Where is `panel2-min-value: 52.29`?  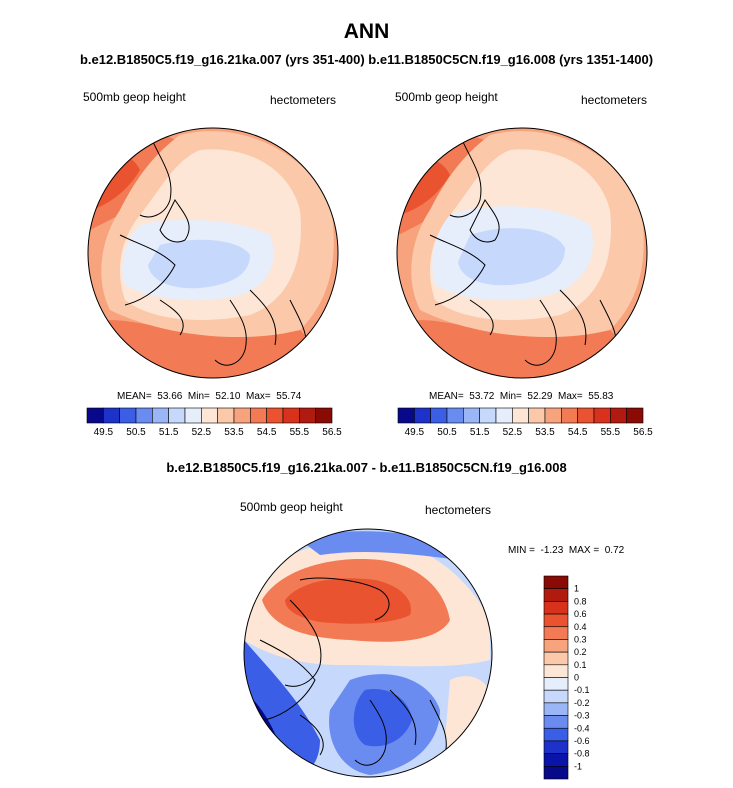 panel2-min-value: 52.29 is located at coordinates (540, 396).